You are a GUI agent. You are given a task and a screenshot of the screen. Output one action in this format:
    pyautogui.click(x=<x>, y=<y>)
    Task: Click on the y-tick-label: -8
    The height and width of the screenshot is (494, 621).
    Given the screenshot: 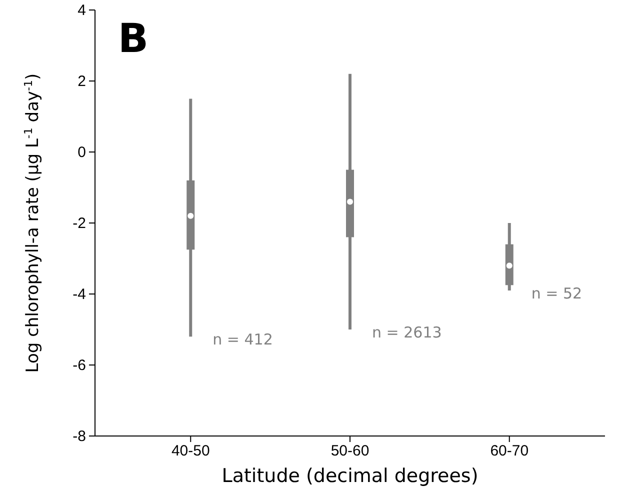 What is the action you would take?
    pyautogui.click(x=79, y=436)
    